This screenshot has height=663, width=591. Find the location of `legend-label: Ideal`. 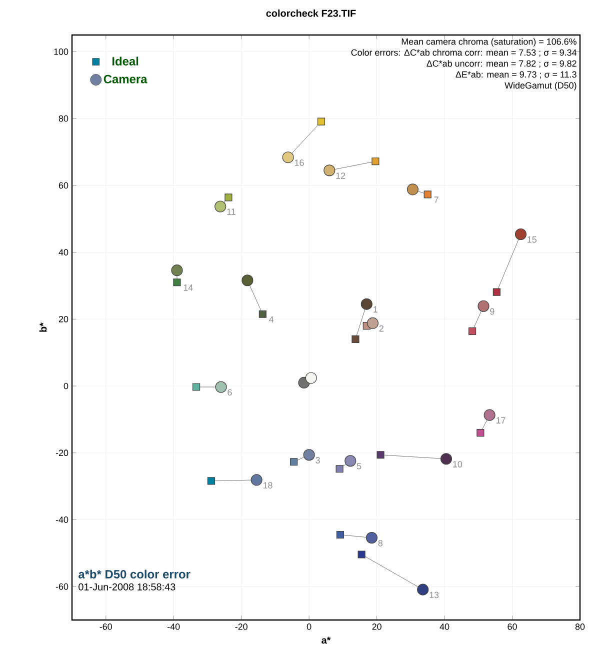

legend-label: Ideal is located at coordinates (125, 61).